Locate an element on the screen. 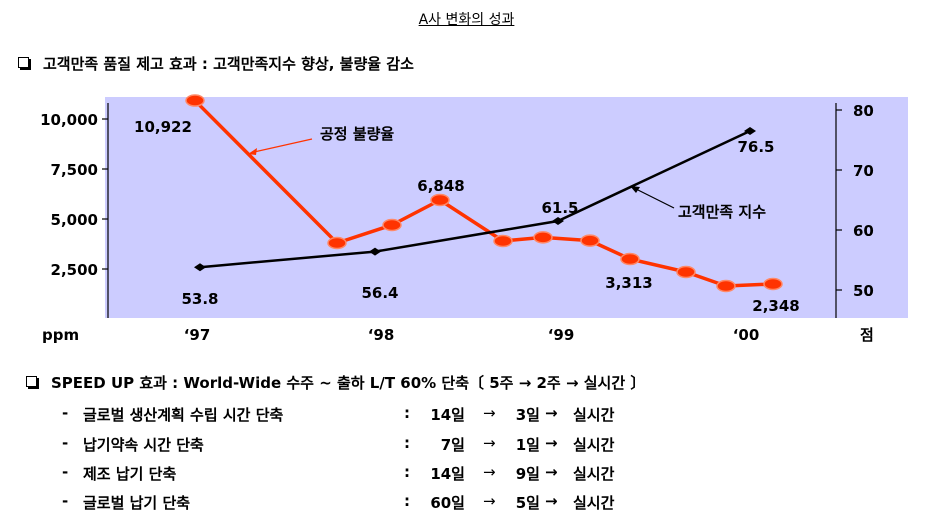 Image resolution: width=933 pixels, height=526 pixels. item-from-value: 7일 is located at coordinates (452, 445).